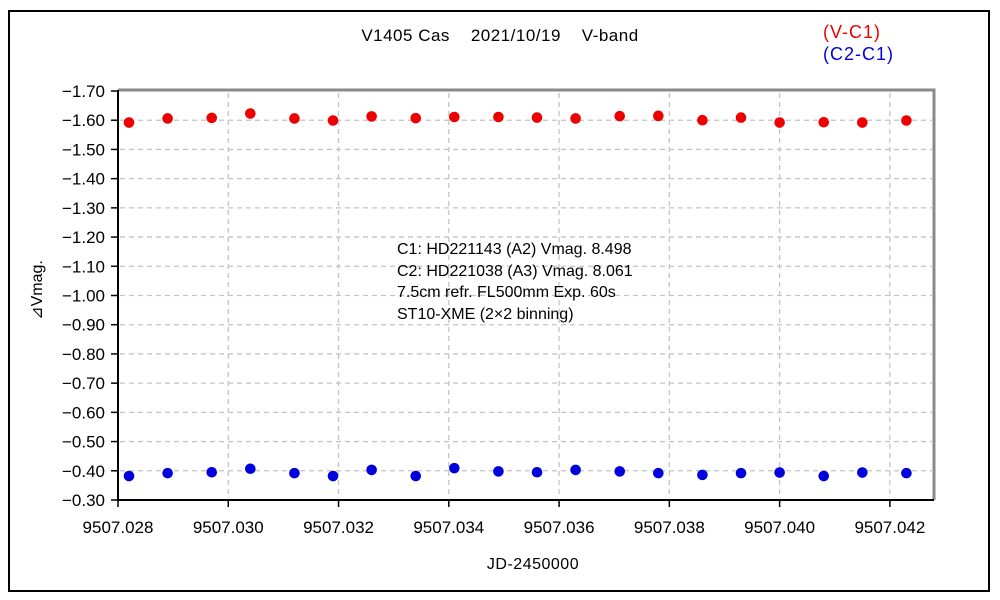 This screenshot has width=1000, height=600. What do you see at coordinates (852, 32) in the screenshot?
I see `legend-item-v-c1: (V-C1)` at bounding box center [852, 32].